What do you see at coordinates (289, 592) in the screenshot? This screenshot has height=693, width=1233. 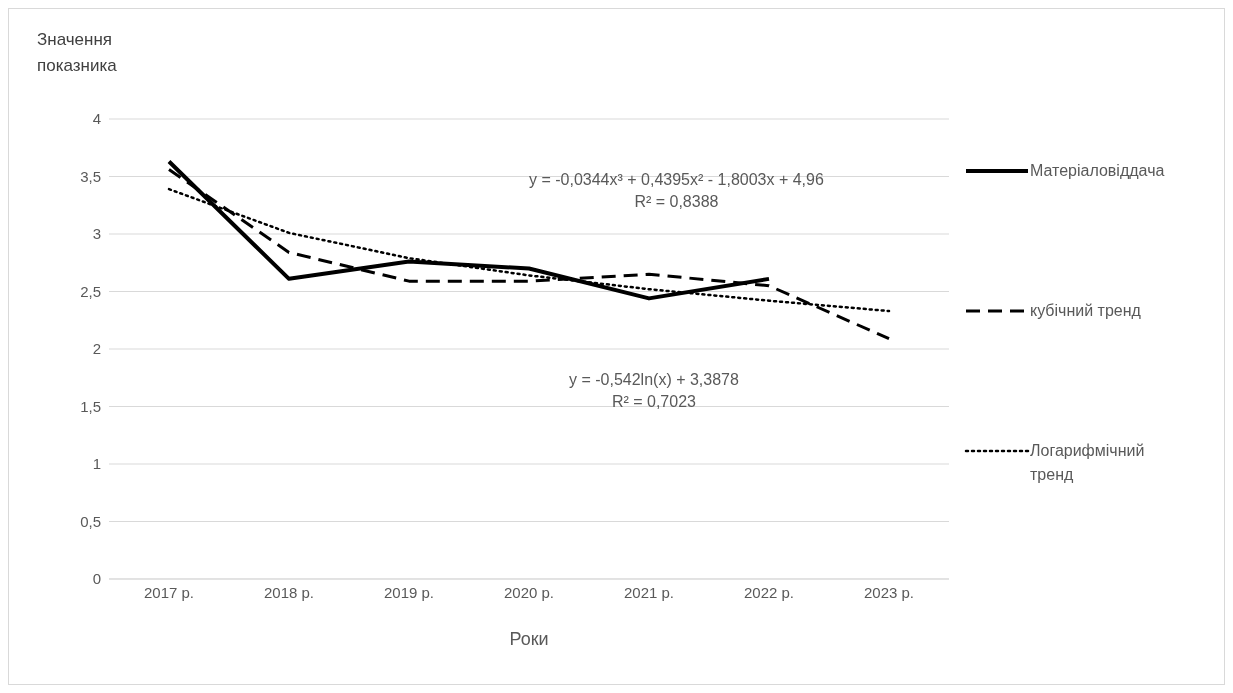 I see `x-tick-label: 2018 р.` at bounding box center [289, 592].